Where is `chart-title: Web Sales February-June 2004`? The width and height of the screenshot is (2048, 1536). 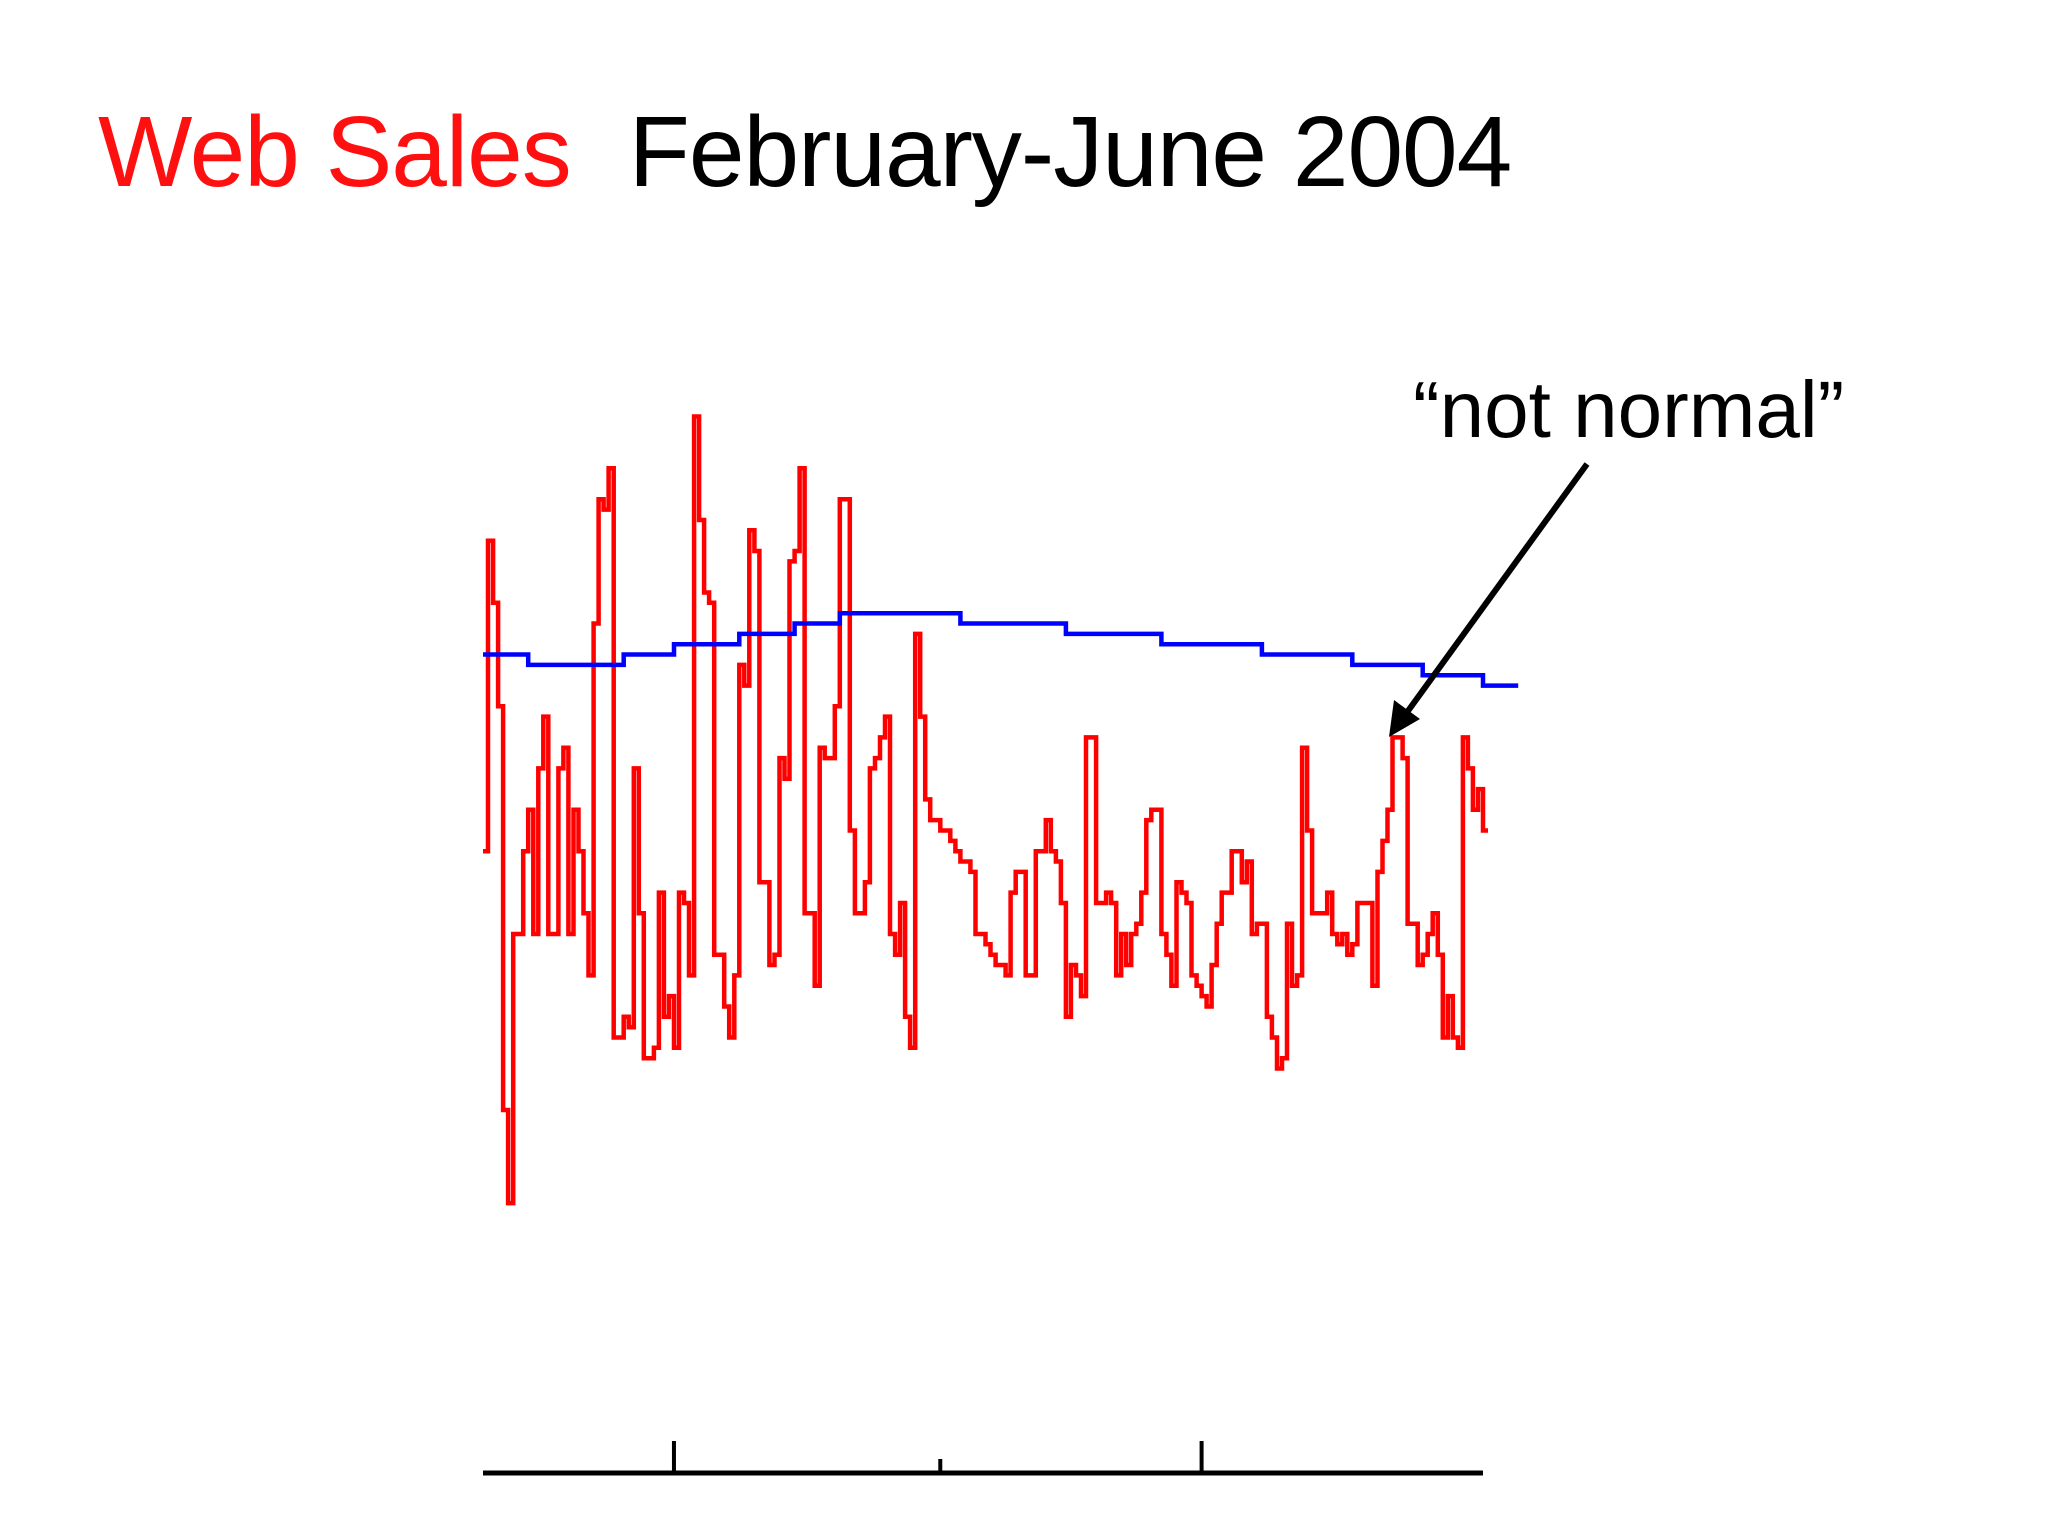
chart-title: Web Sales February-June 2004 is located at coordinates (805, 152).